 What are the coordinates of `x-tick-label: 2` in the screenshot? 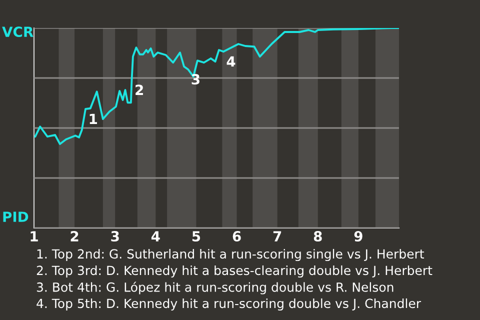 It's located at (74, 236).